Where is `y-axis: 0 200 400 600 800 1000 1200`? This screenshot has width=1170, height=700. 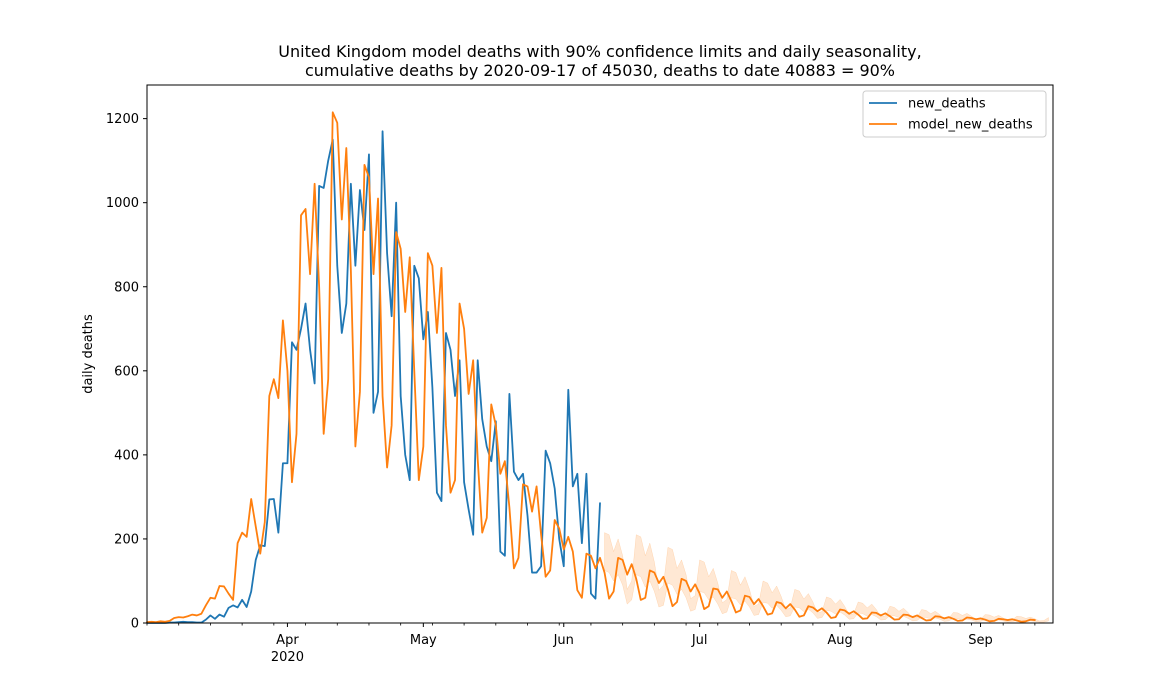 y-axis: 0 200 400 600 800 1000 1200 is located at coordinates (126, 372).